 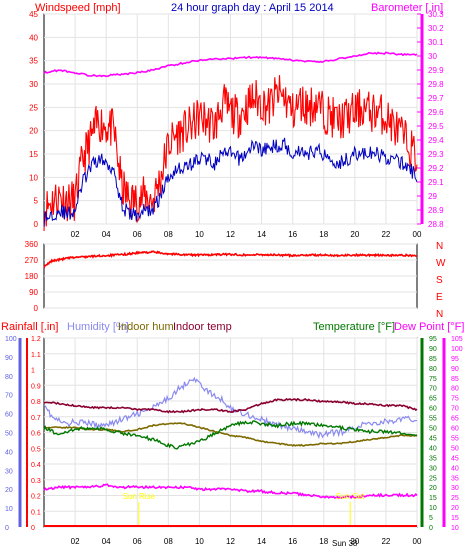 I want to click on temperature-tick-label: 15, so click(x=433, y=498).